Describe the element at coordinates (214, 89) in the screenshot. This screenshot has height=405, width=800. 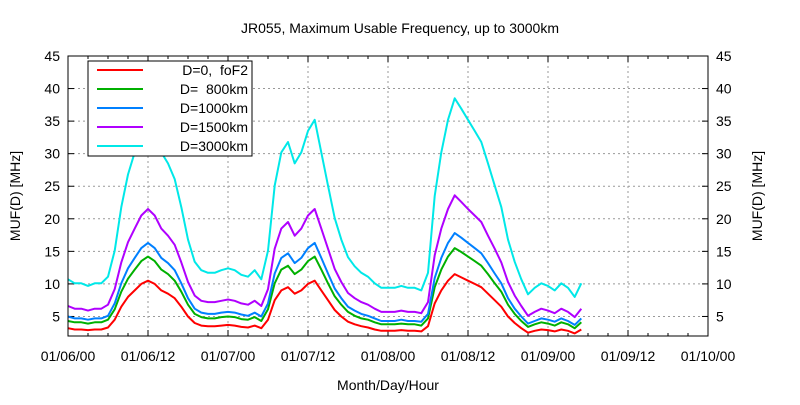
I see `legend-label-1: D= 800km` at that location.